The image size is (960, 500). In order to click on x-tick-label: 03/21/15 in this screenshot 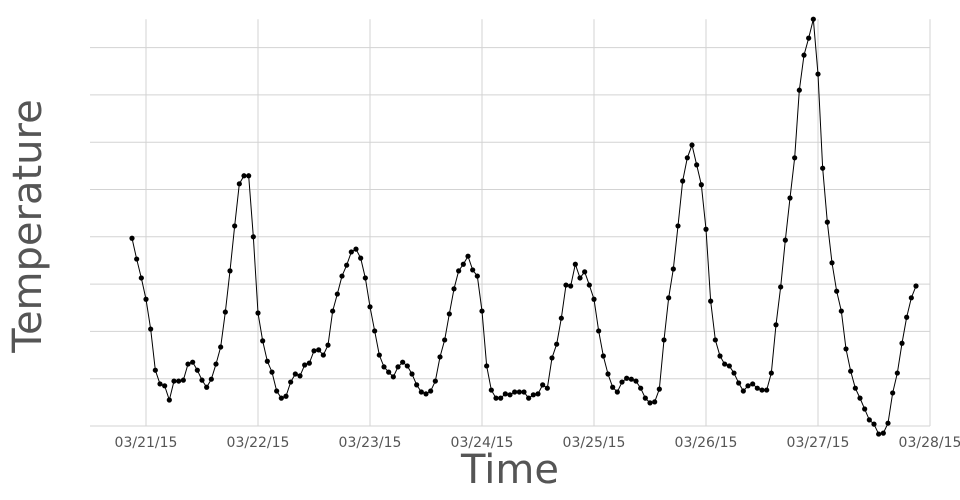, I will do `click(146, 443)`.